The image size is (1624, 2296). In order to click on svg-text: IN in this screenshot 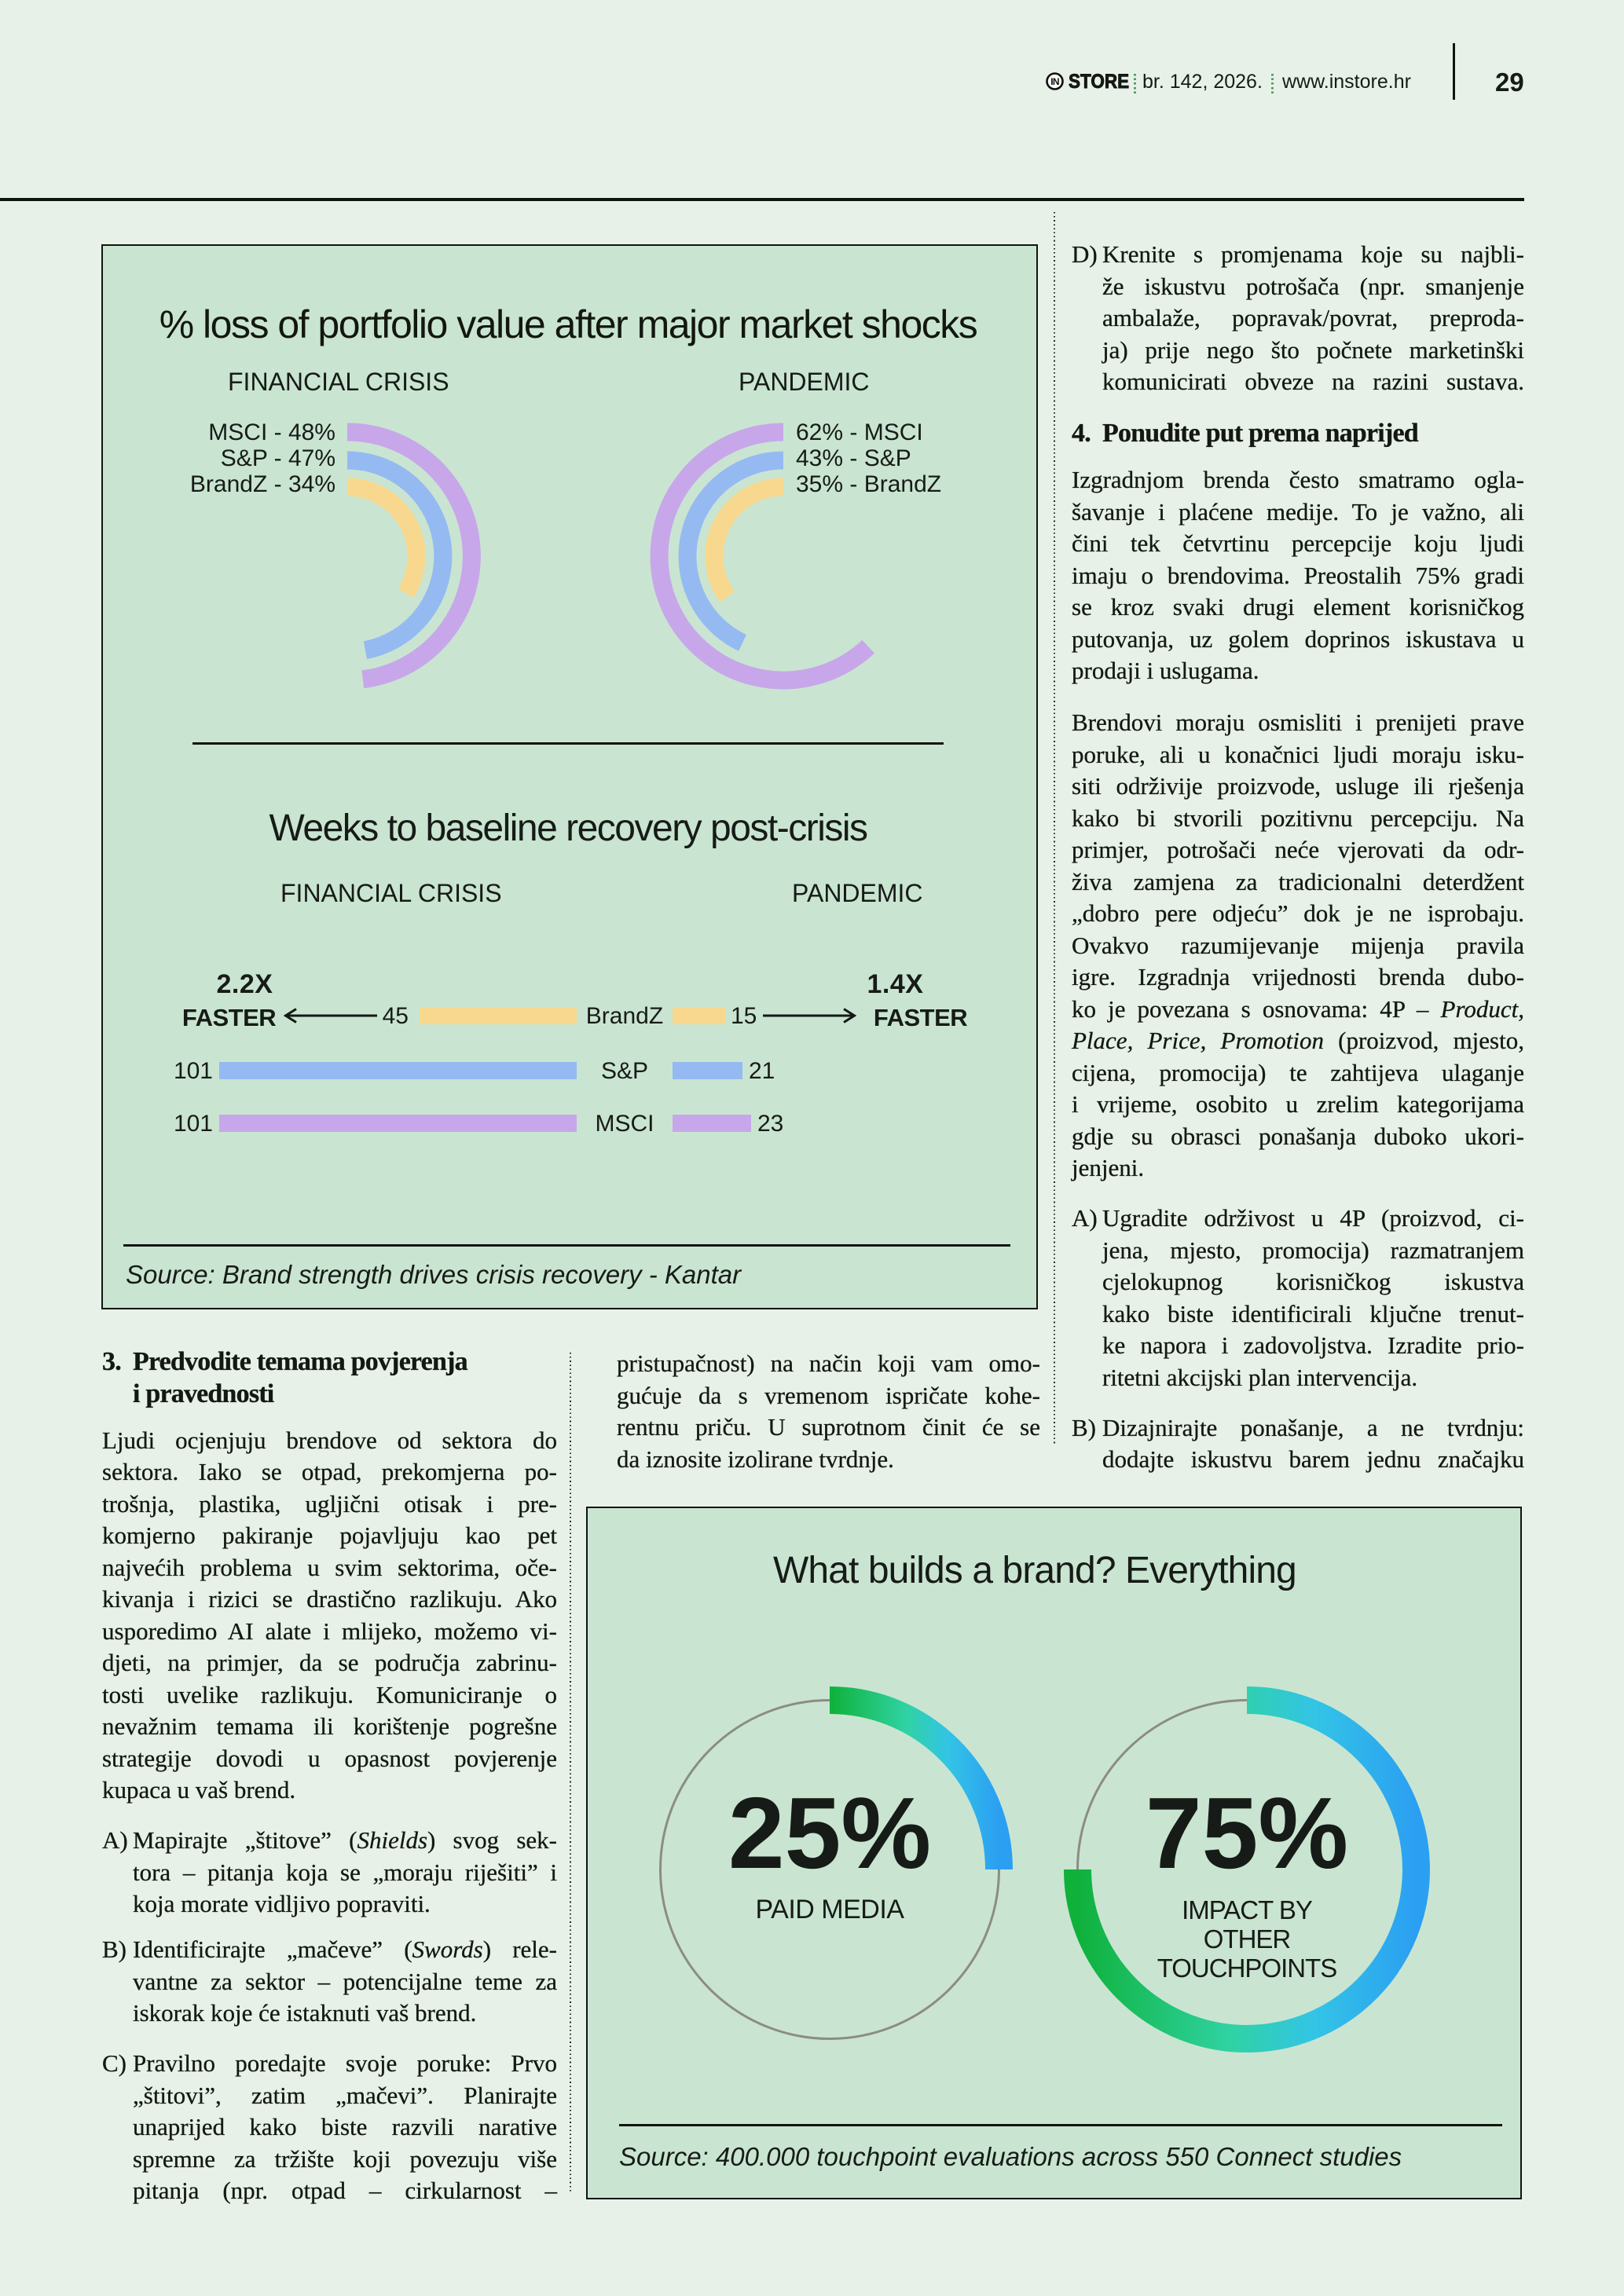, I will do `click(1054, 81)`.